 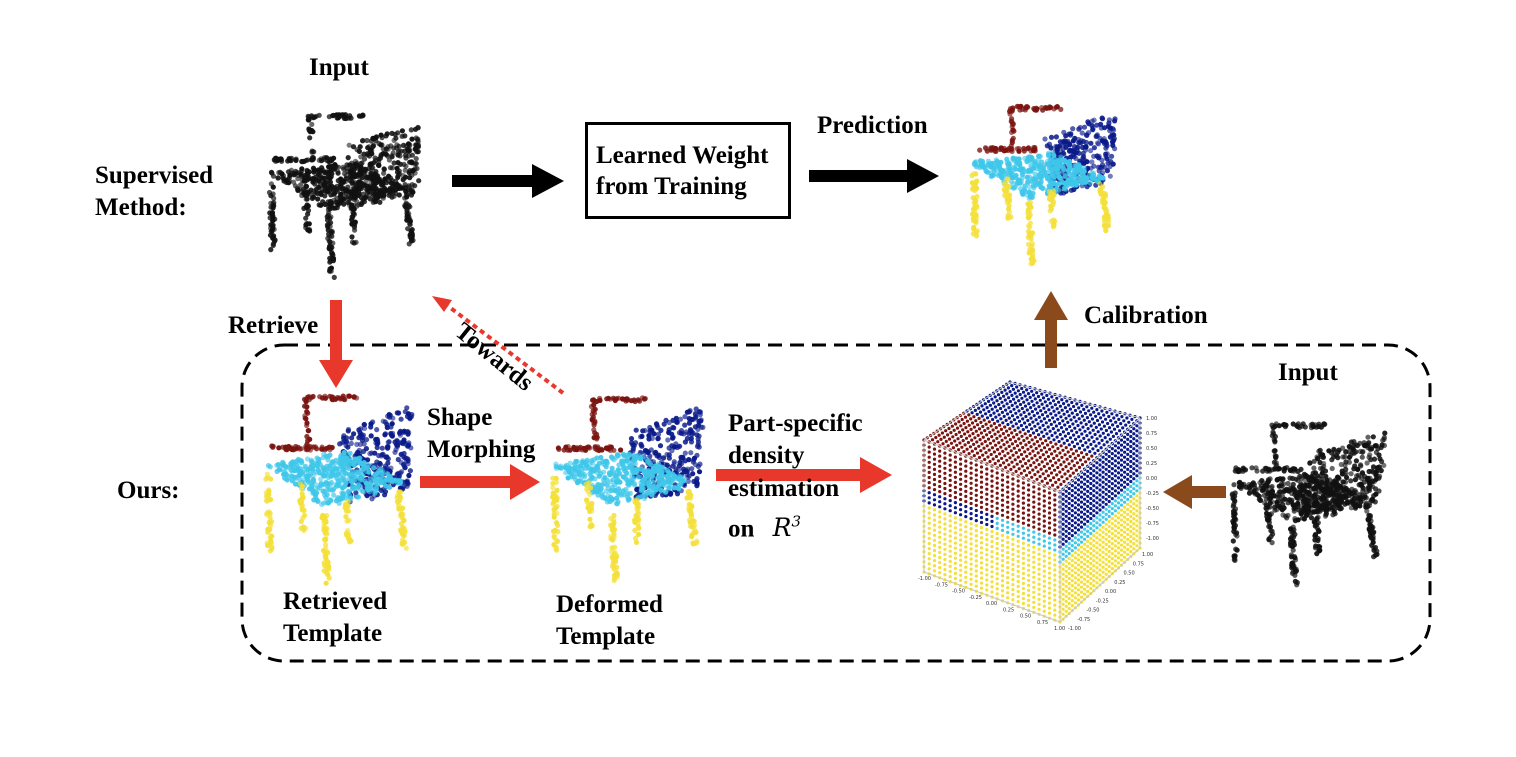 What do you see at coordinates (688, 170) in the screenshot?
I see `learned-weight-box` at bounding box center [688, 170].